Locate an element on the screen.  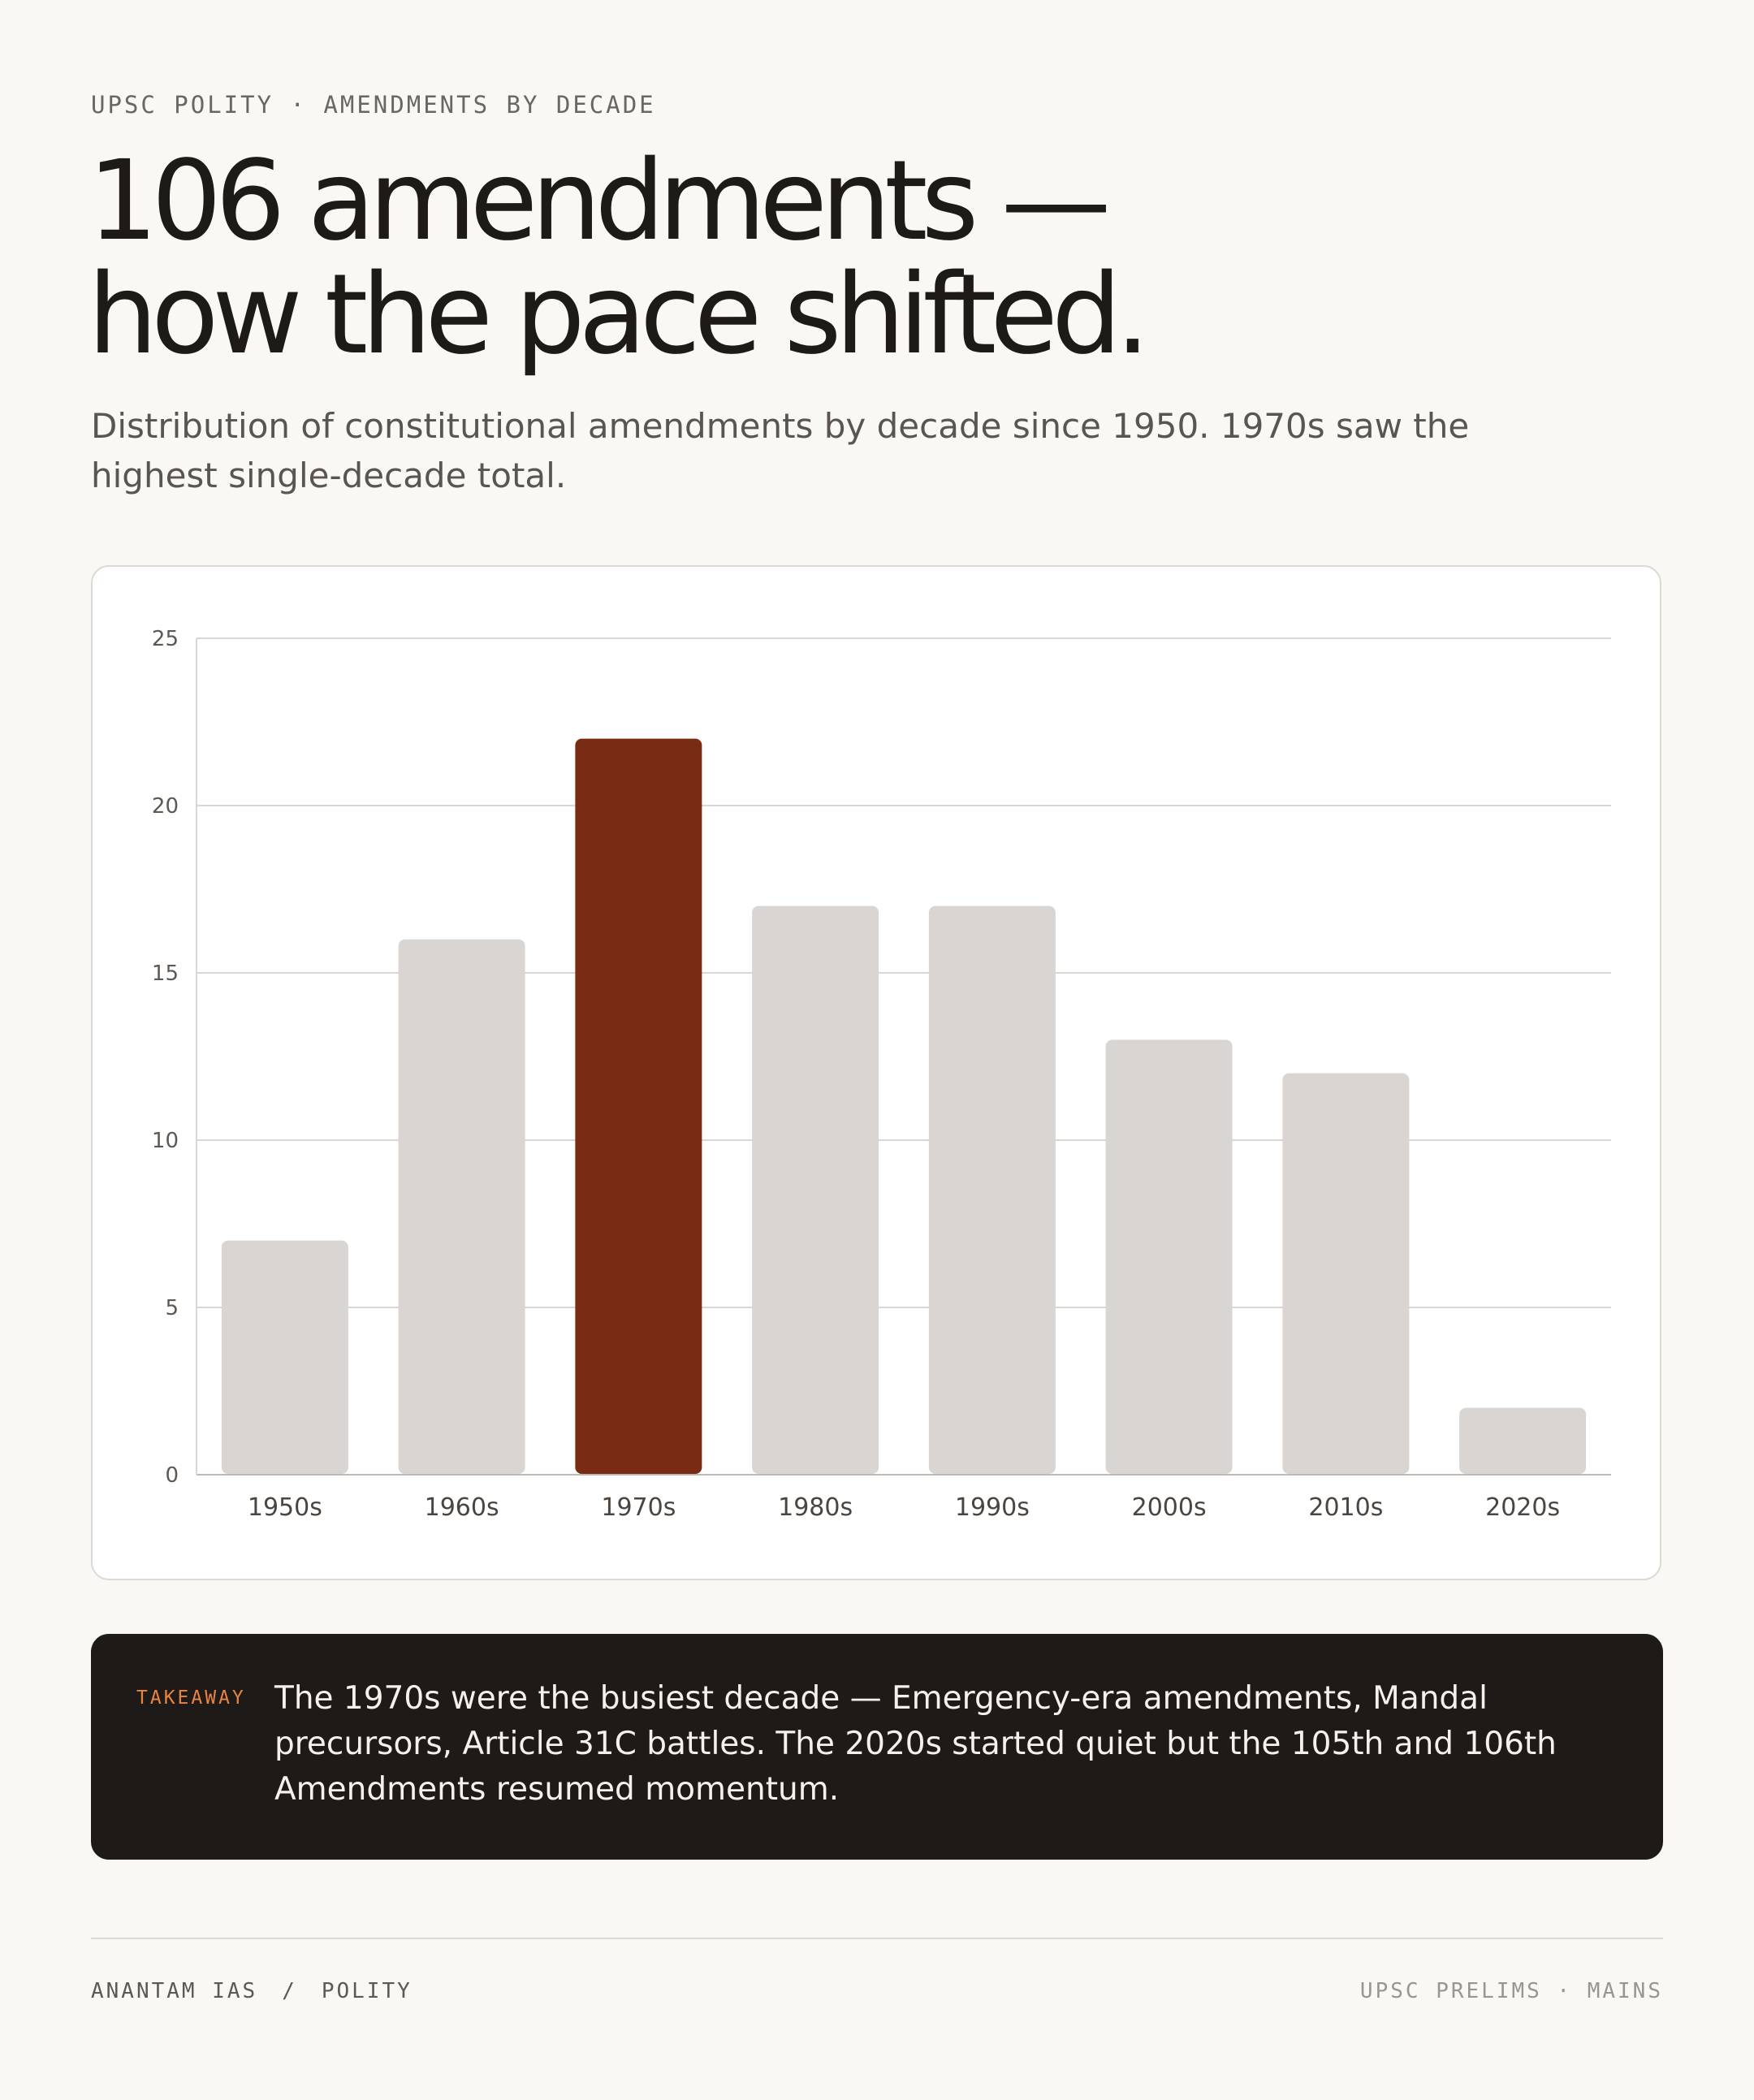
y-tick-label: 25 is located at coordinates (165, 639).